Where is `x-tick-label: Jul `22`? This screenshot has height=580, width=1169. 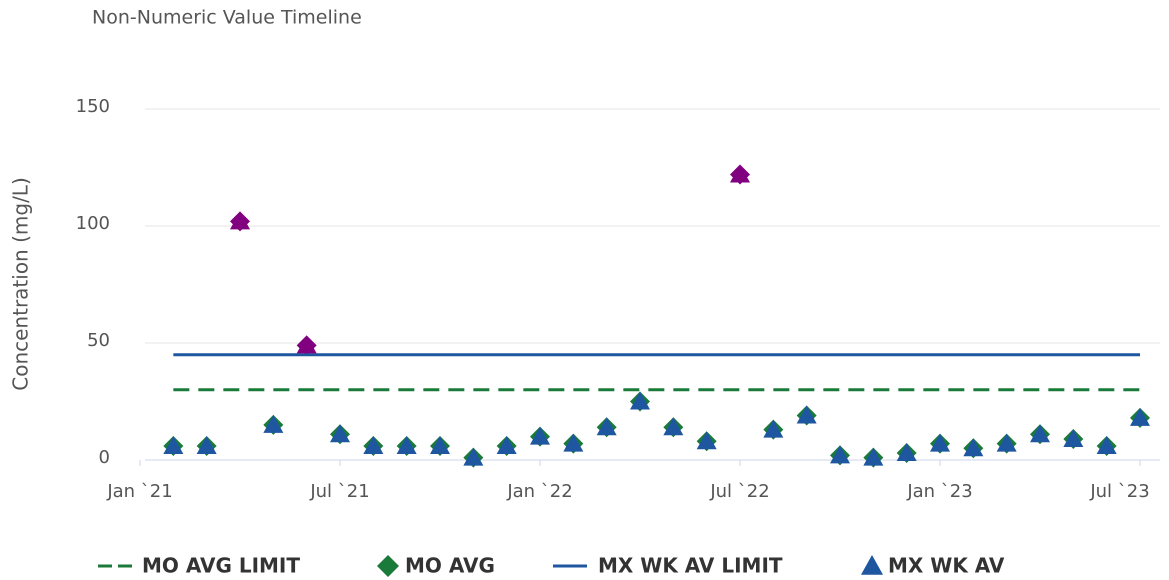
x-tick-label: Jul `22 is located at coordinates (739, 491).